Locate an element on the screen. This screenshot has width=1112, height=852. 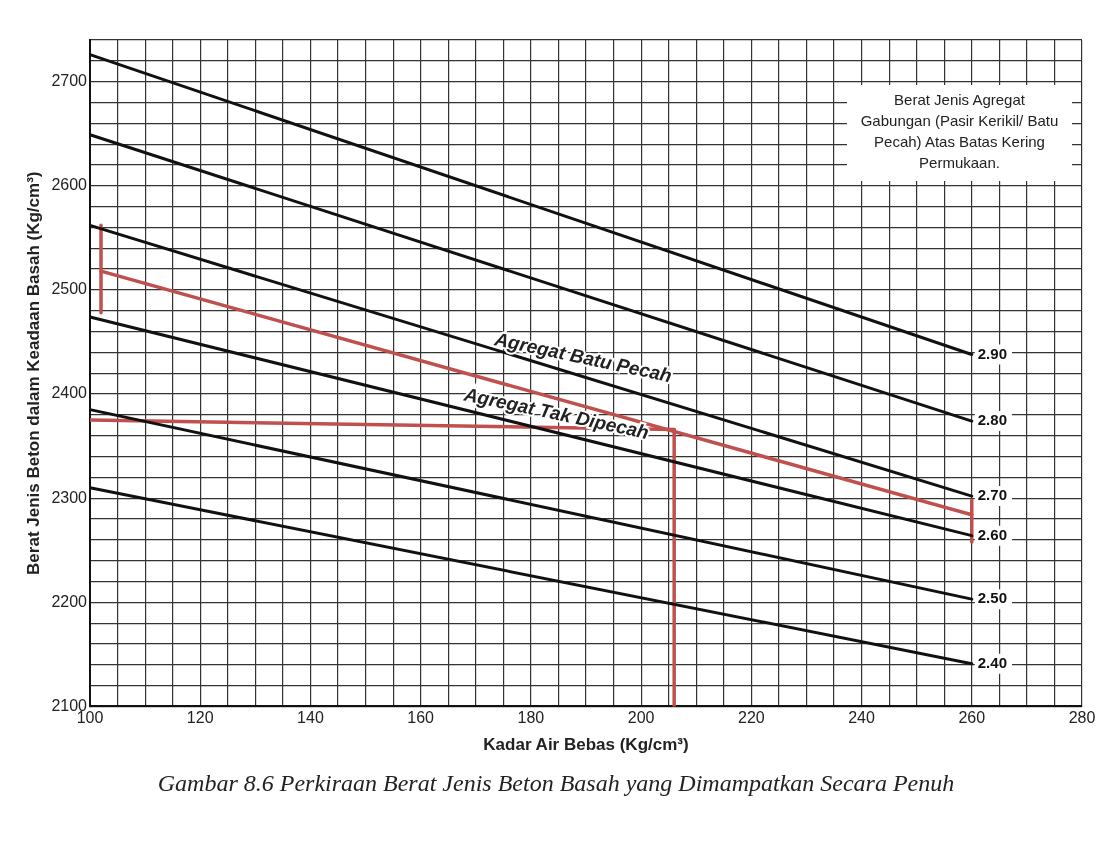
y-tick-label: 2600 is located at coordinates (69, 185).